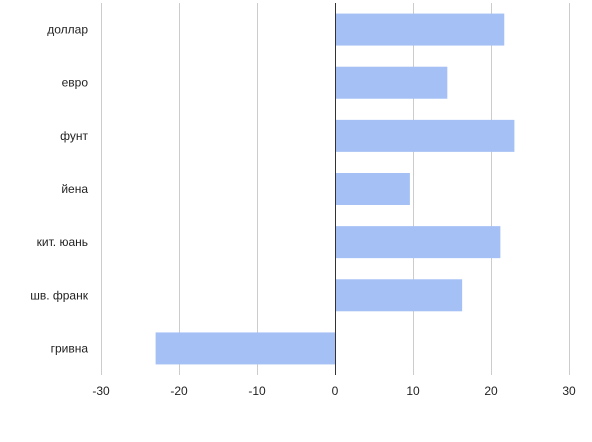 The image size is (592, 442). What do you see at coordinates (67, 30) in the screenshot?
I see `category-label: доллар` at bounding box center [67, 30].